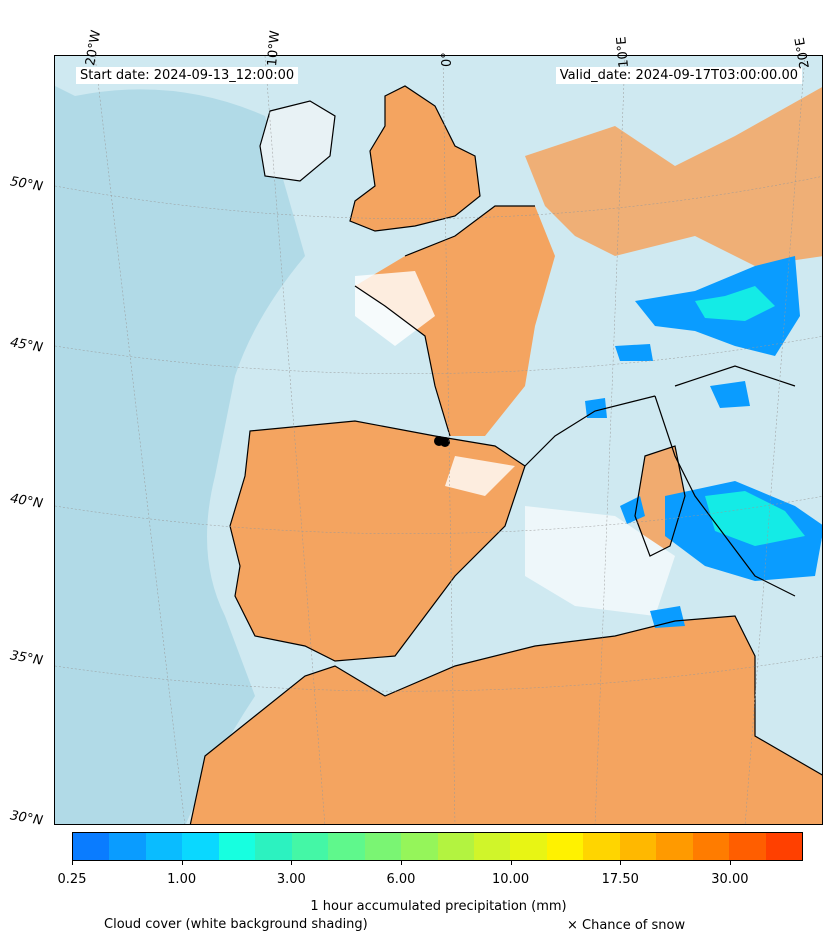  I want to click on lat-label-30n: 30°N, so click(26, 818).